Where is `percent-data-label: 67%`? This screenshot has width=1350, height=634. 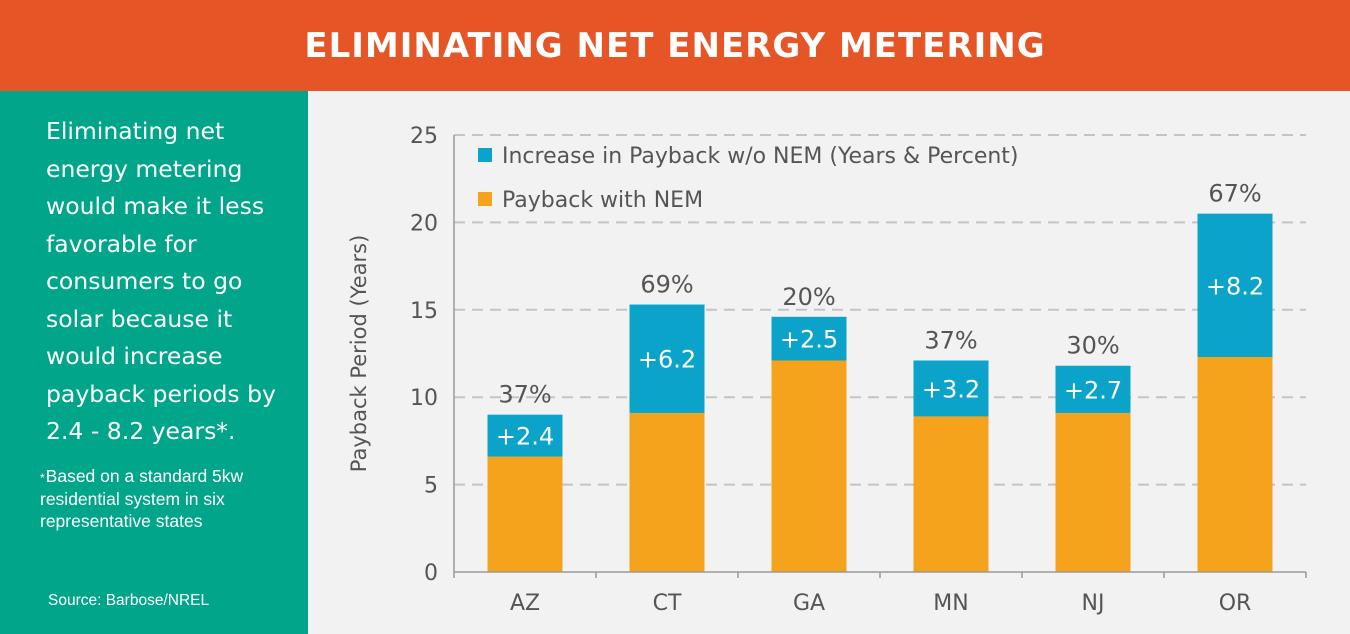
percent-data-label: 67% is located at coordinates (1234, 194).